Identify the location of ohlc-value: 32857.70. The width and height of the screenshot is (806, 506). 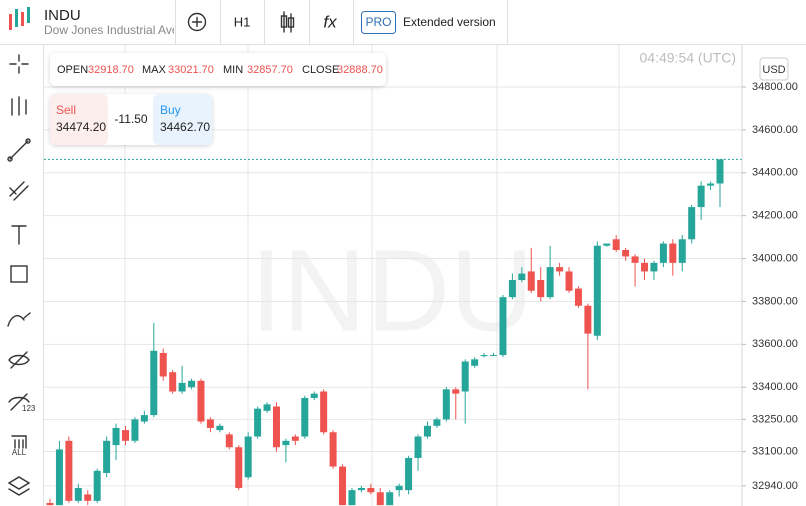
(270, 70).